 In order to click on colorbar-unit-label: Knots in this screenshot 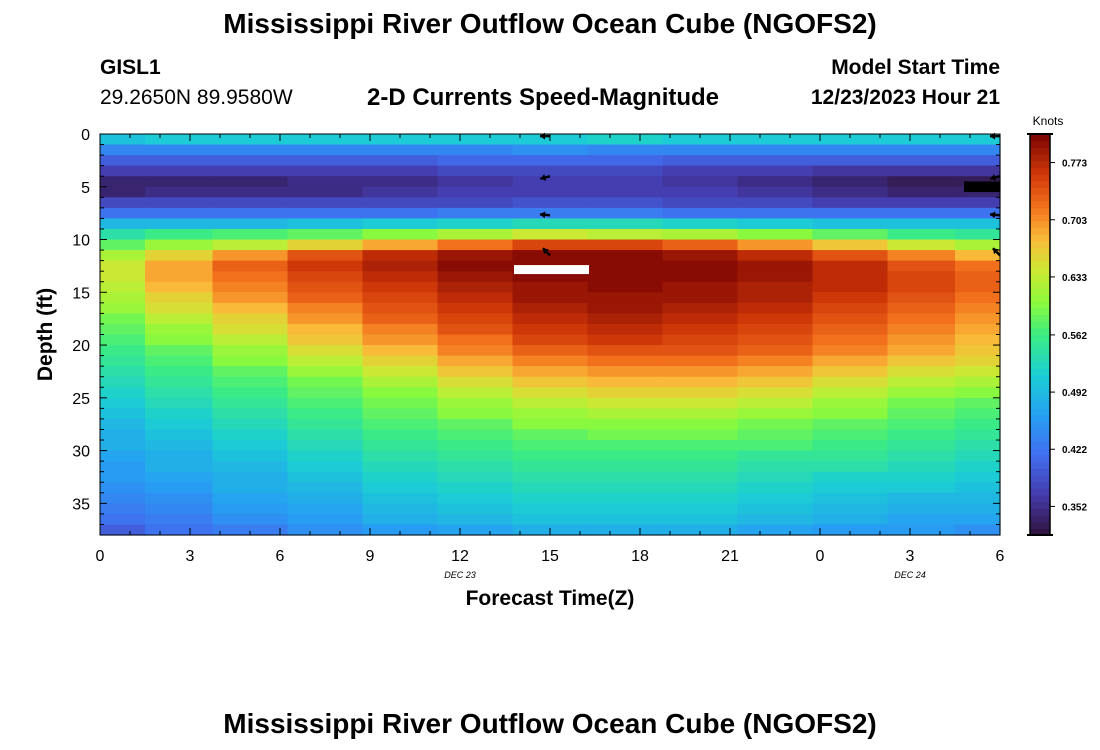, I will do `click(1048, 121)`.